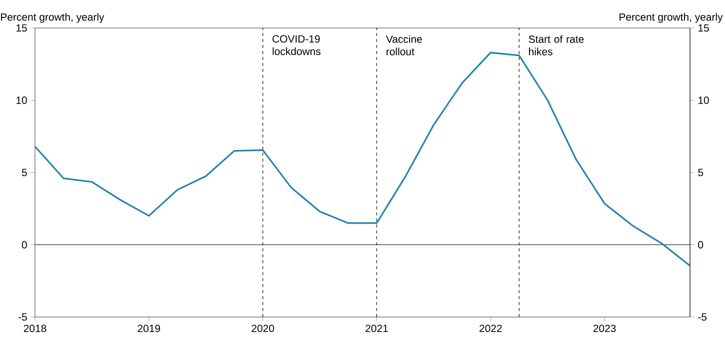  What do you see at coordinates (24, 172) in the screenshot?
I see `y-tick-label: 5` at bounding box center [24, 172].